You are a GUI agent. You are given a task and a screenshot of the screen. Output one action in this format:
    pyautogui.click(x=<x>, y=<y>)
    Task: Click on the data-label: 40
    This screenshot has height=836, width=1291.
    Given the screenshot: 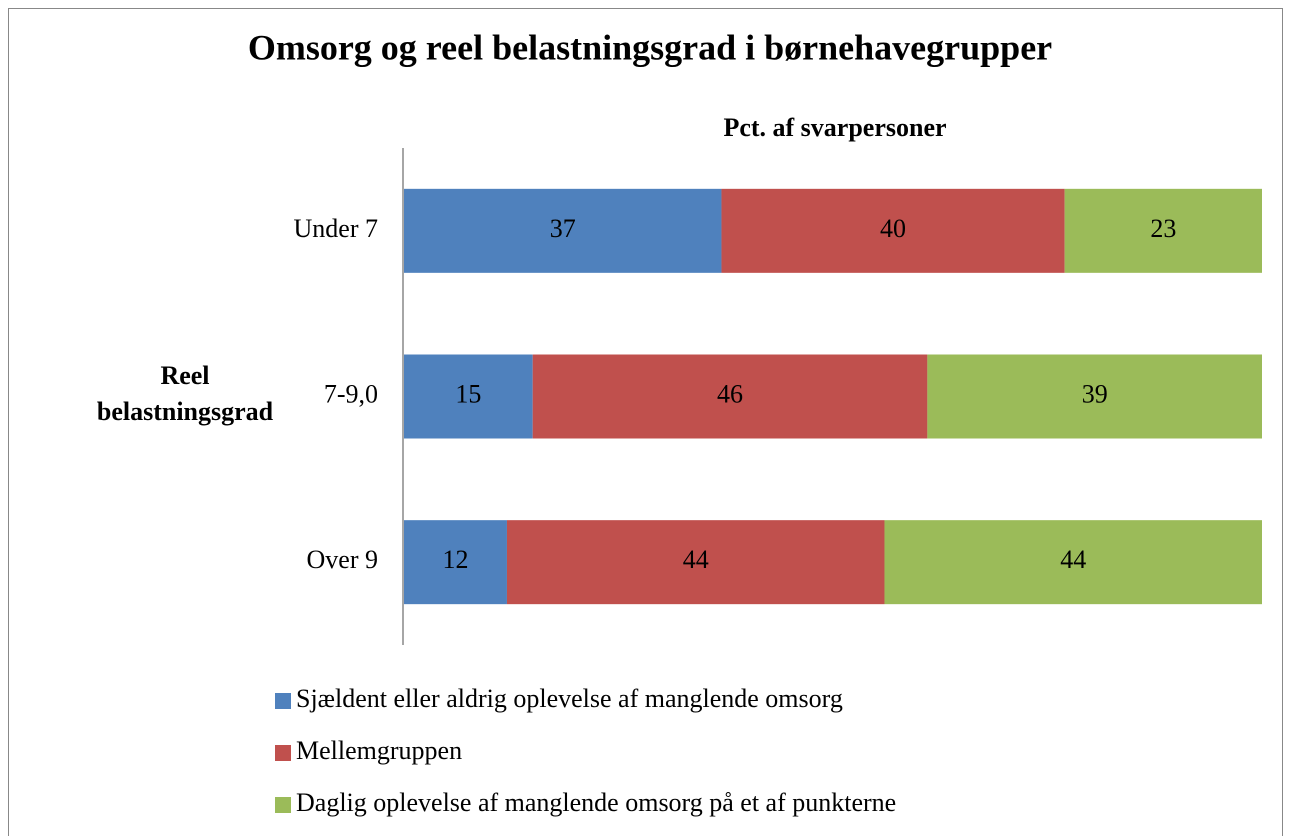 What is the action you would take?
    pyautogui.click(x=893, y=228)
    